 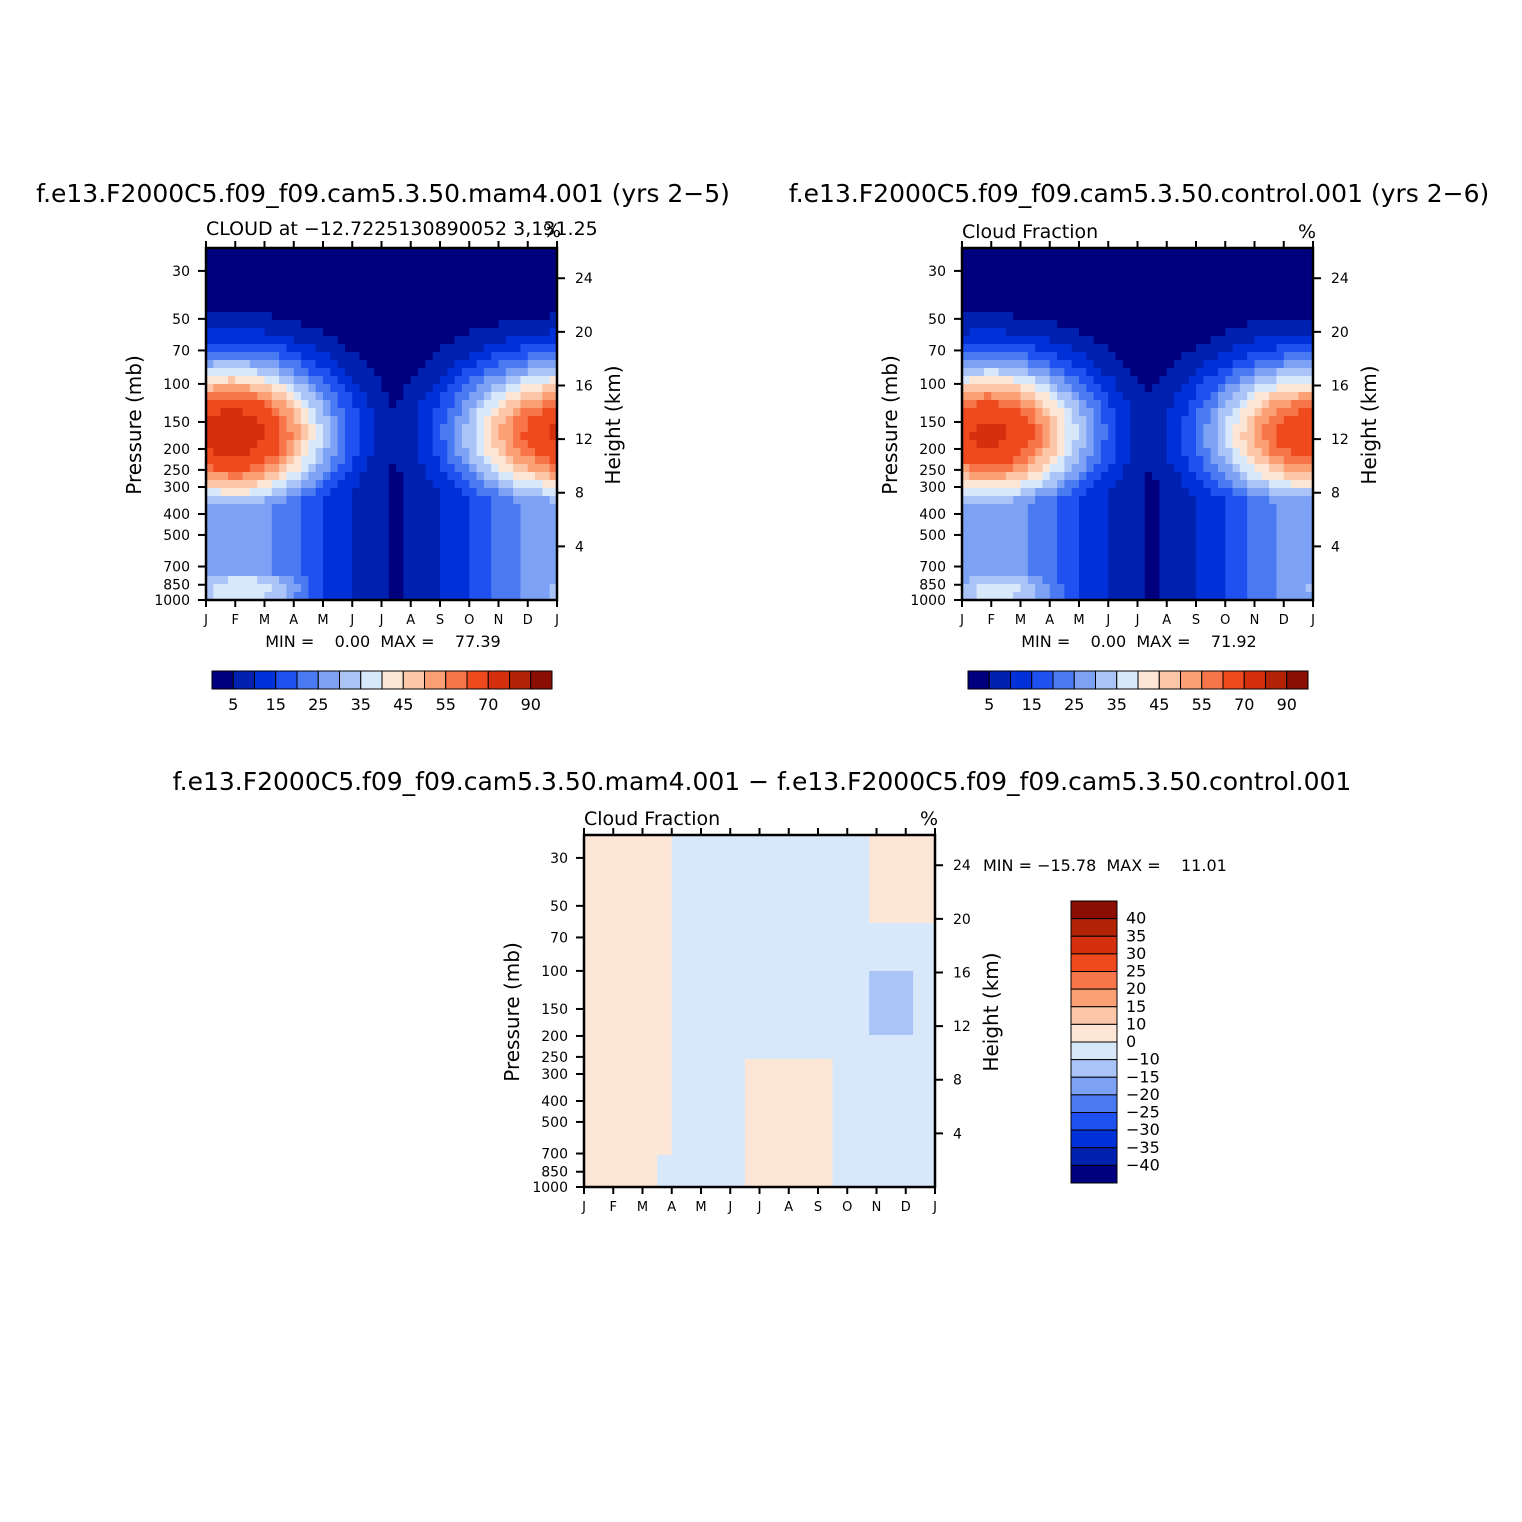 What do you see at coordinates (392, 680) in the screenshot?
I see `colorbar-box` at bounding box center [392, 680].